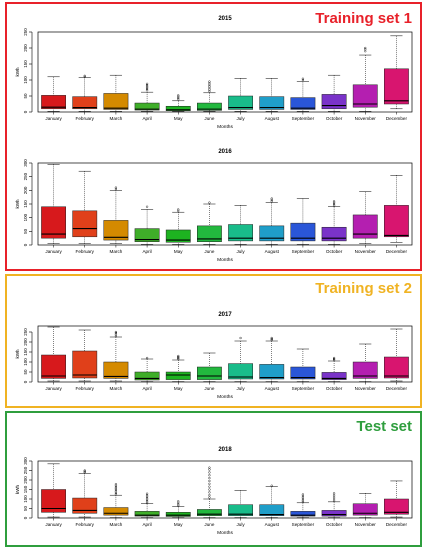  What do you see at coordinates (272, 221) in the screenshot?
I see `box-August` at bounding box center [272, 221].